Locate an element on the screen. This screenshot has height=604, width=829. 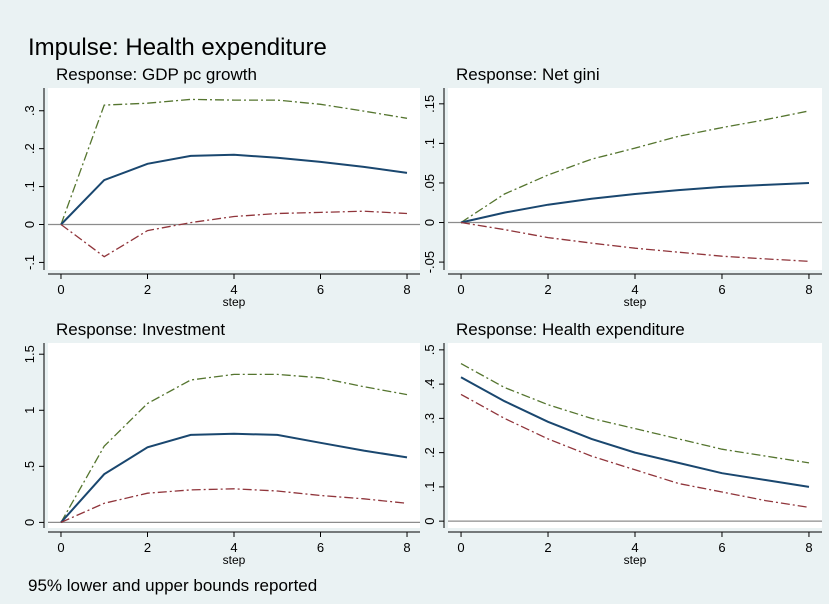
panel-title: Response: Investment is located at coordinates (140, 329).